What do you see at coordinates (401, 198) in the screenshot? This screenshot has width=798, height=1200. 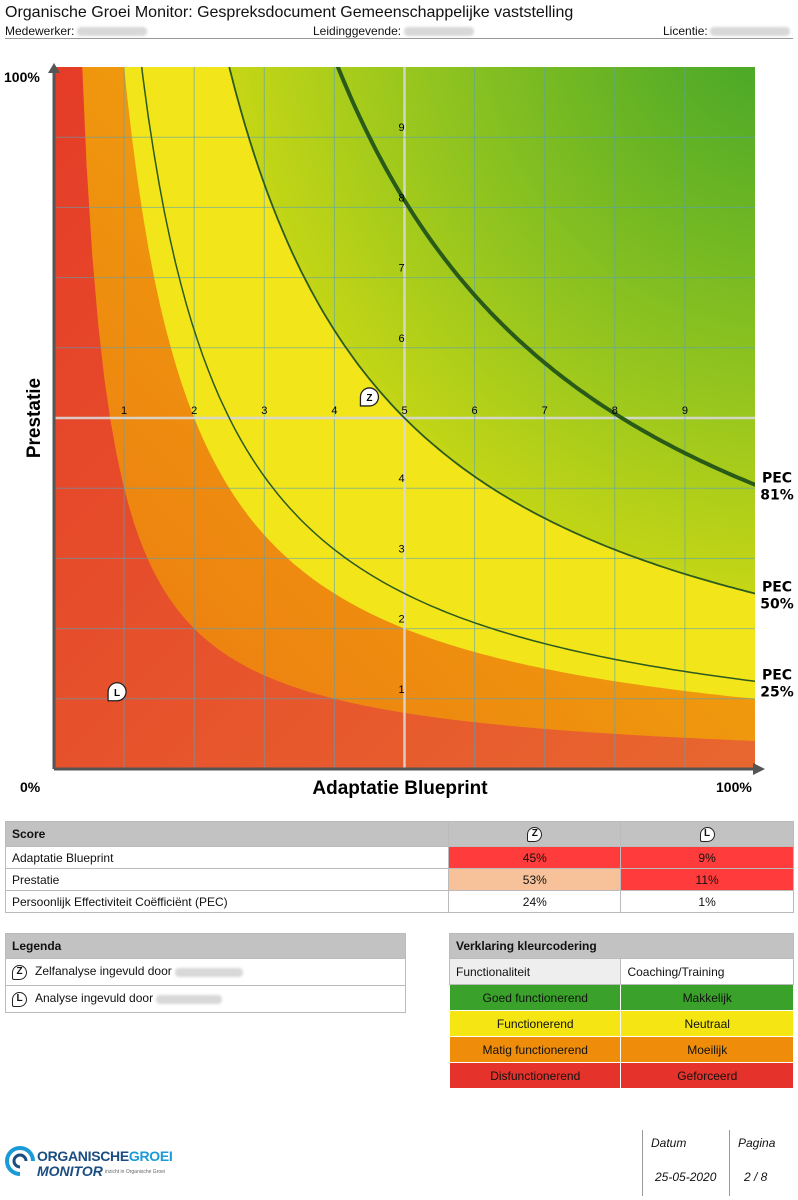 I see `y-tick-label: 8` at bounding box center [401, 198].